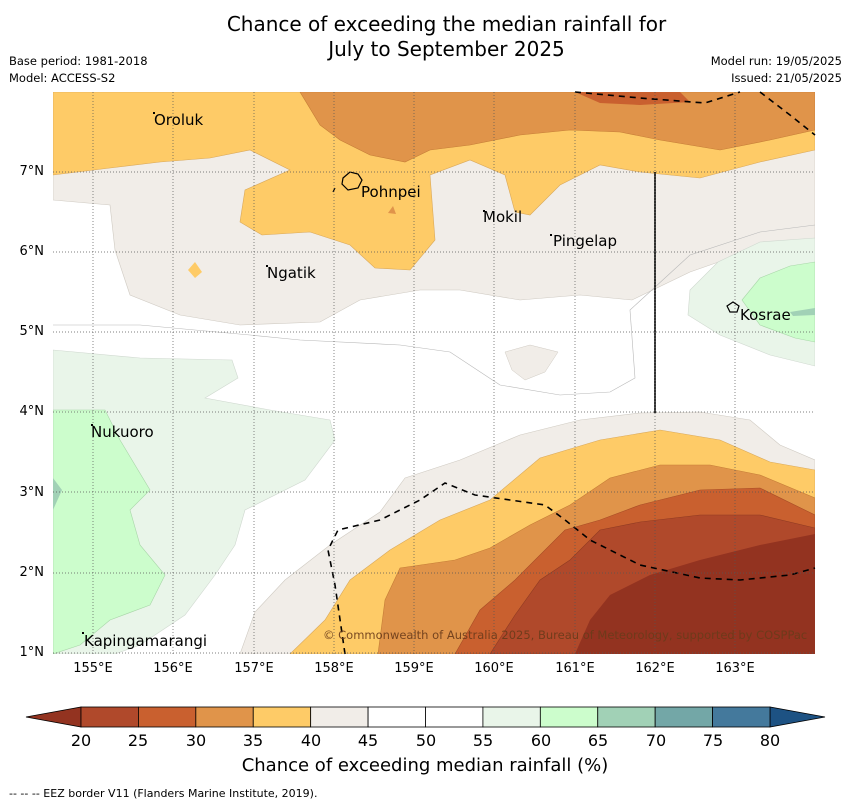  What do you see at coordinates (494, 668) in the screenshot?
I see `lon-label-160e: 160°E` at bounding box center [494, 668].